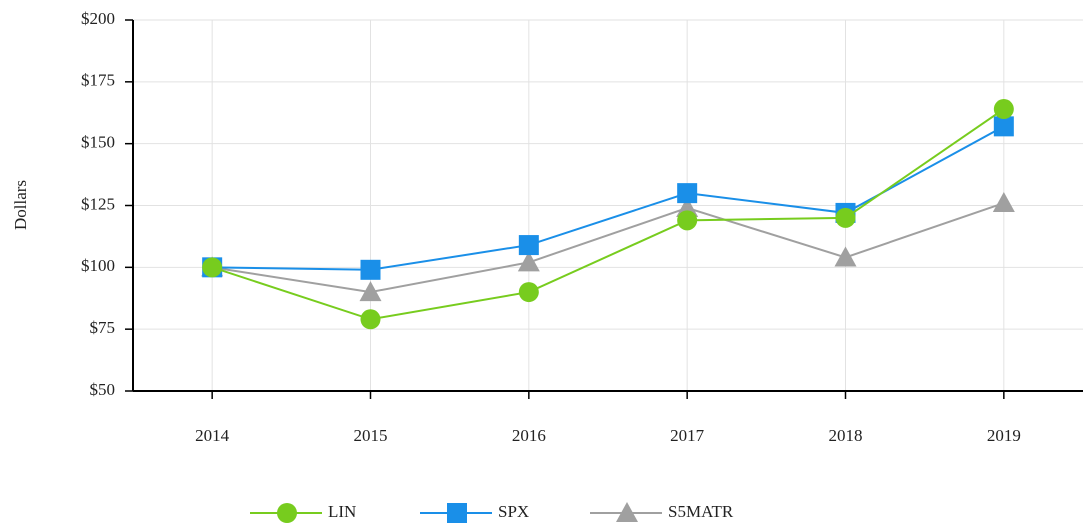  Describe the element at coordinates (20, 205) in the screenshot. I see `y-axis-label: Dollars` at that location.